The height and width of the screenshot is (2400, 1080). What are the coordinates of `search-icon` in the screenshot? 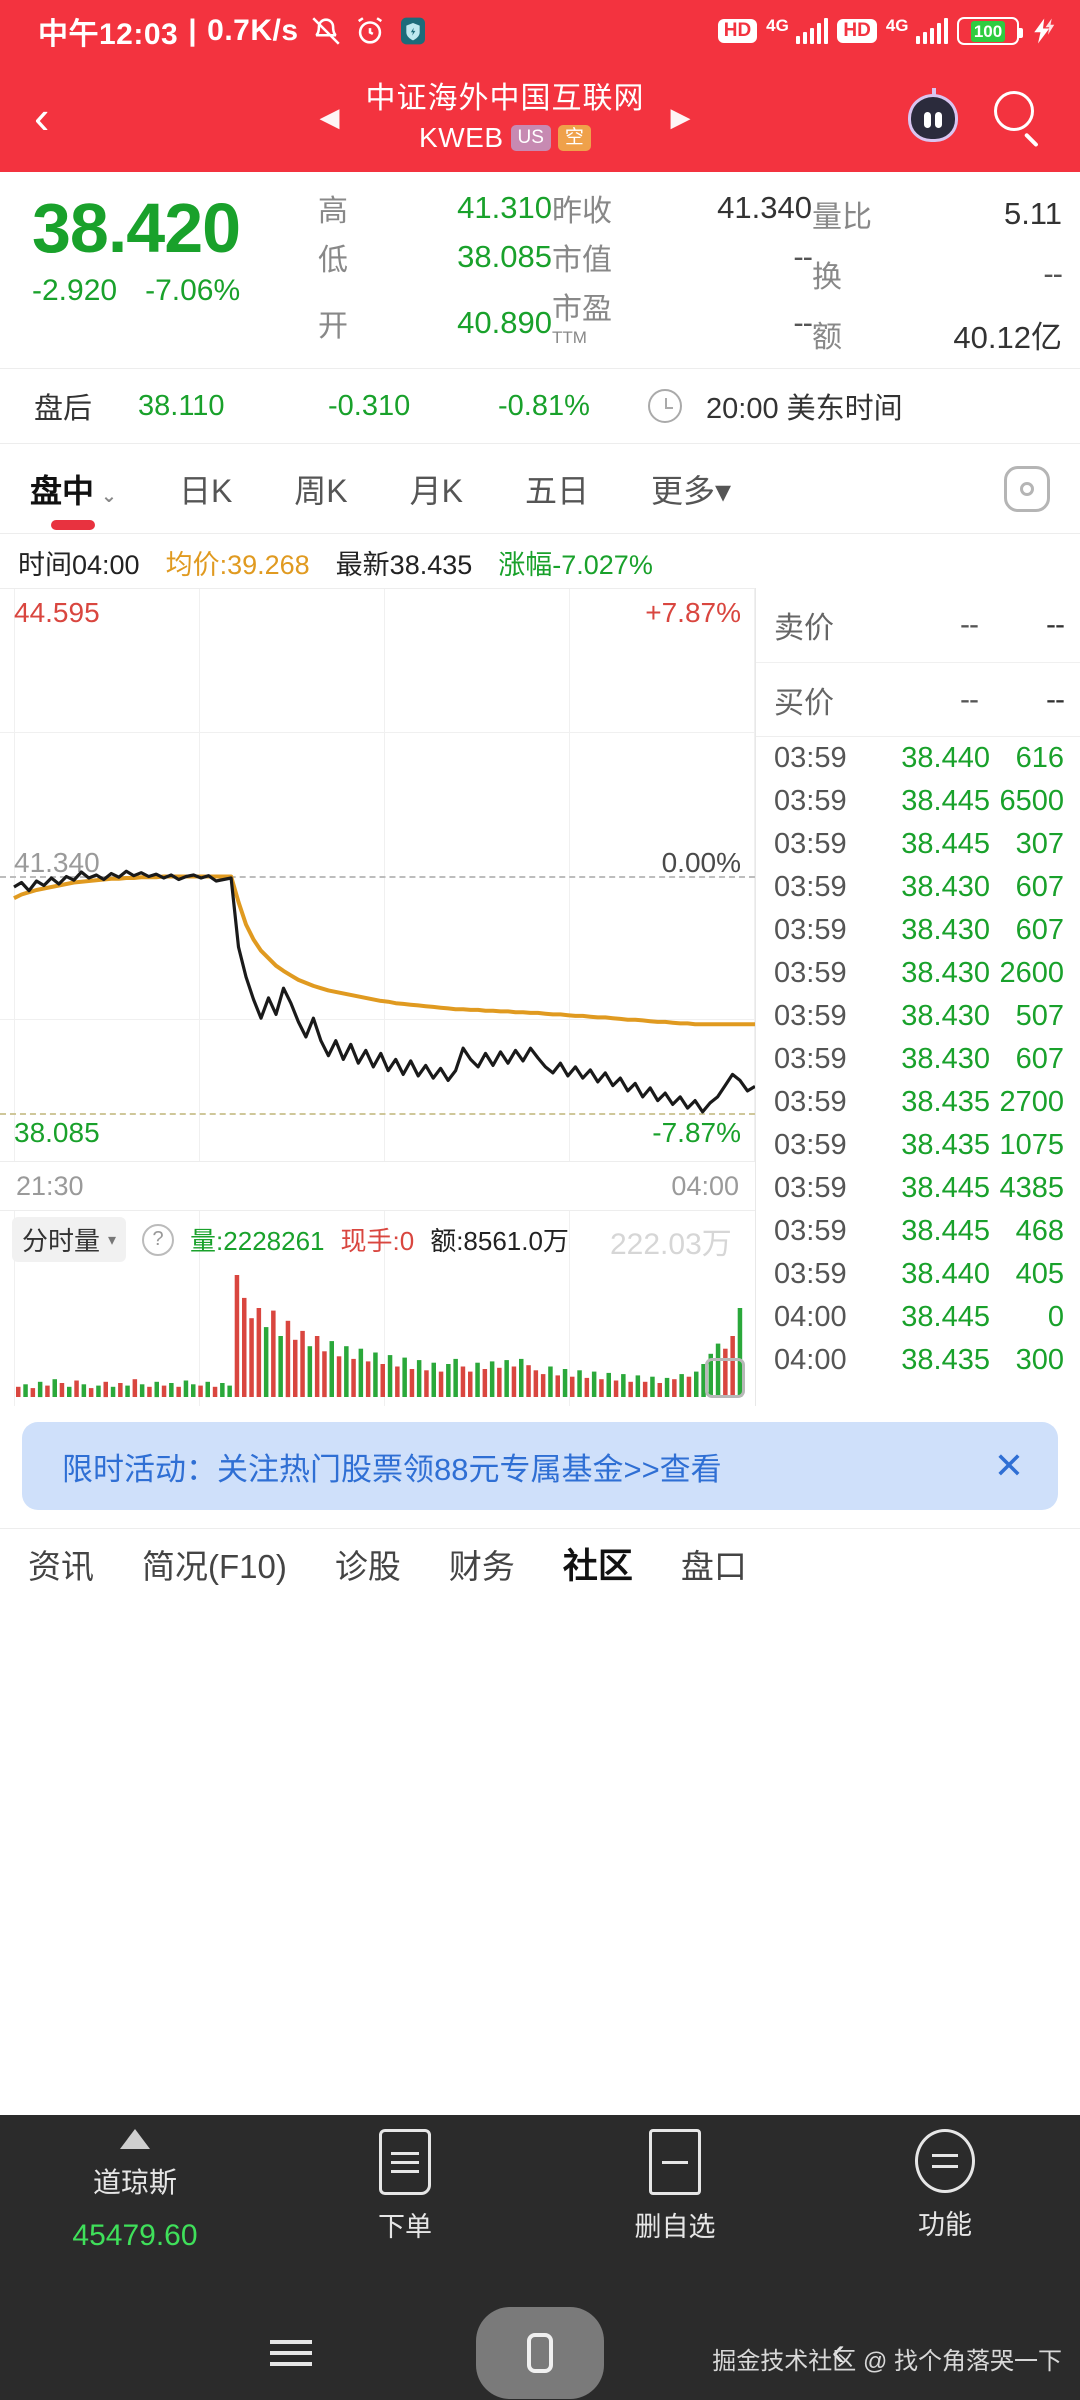 It's located at (1020, 119).